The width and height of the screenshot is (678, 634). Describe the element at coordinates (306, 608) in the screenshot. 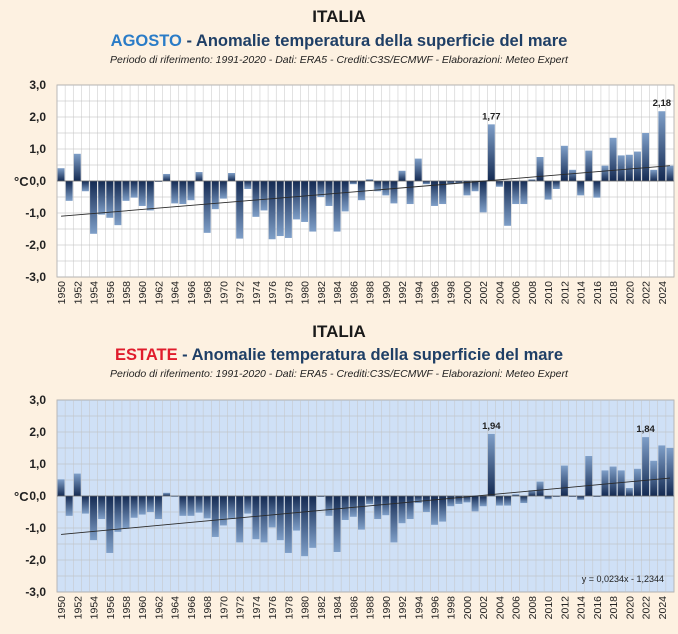

I see `x-tick-label: 1980` at that location.